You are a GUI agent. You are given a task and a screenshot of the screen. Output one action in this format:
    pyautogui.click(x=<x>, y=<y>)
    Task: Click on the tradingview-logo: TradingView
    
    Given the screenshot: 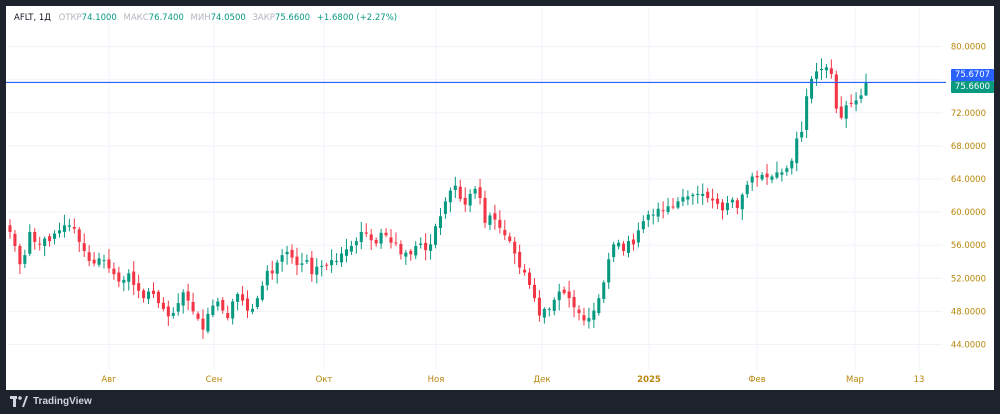 What is the action you would take?
    pyautogui.click(x=51, y=401)
    